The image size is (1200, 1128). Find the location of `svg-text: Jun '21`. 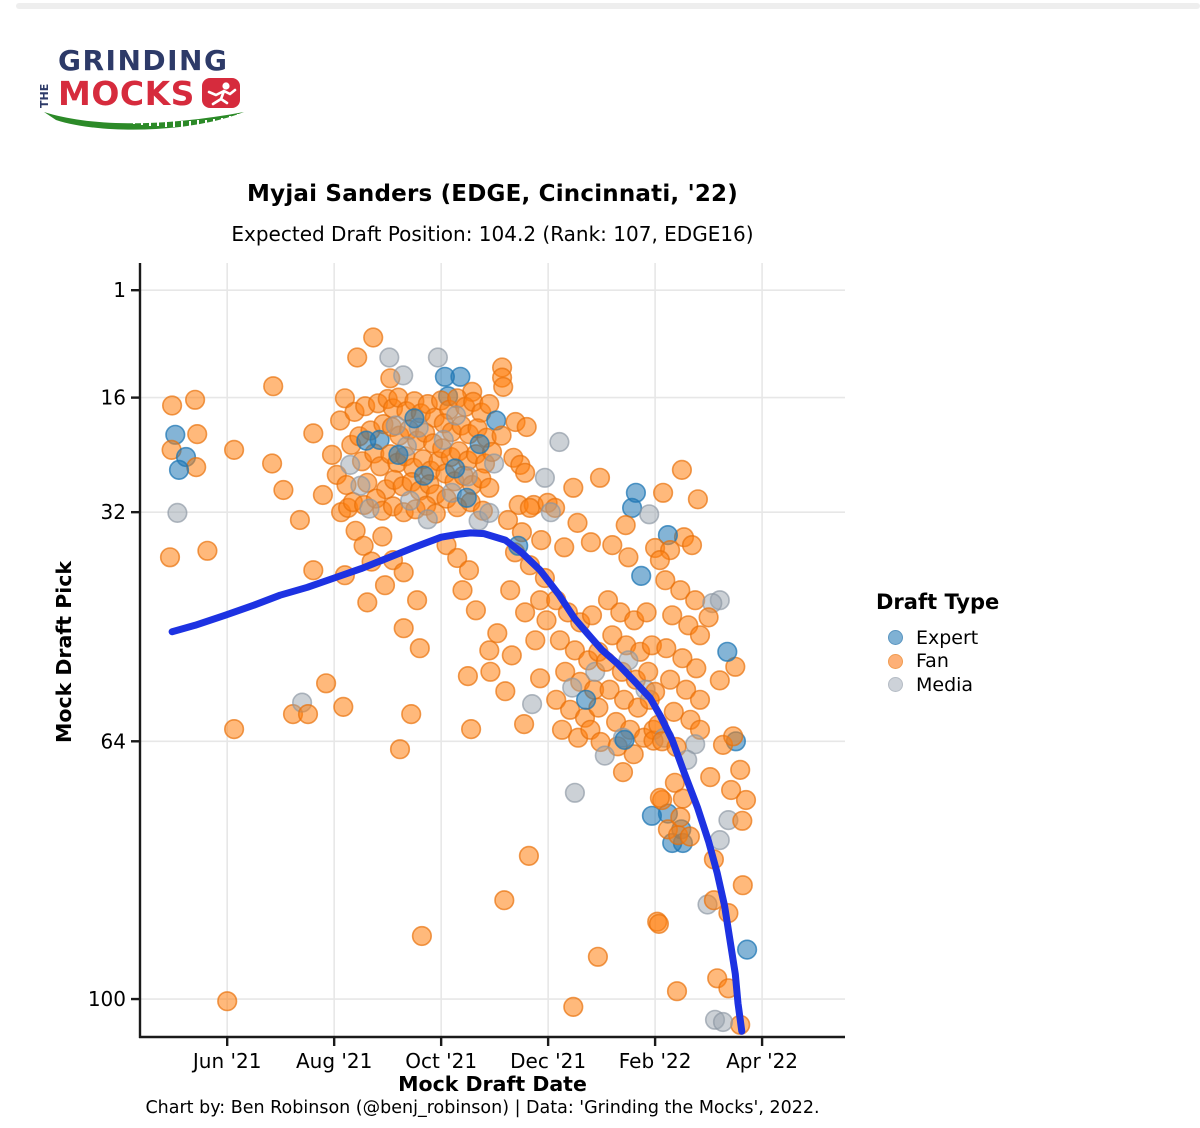

svg-text: Jun '21 is located at coordinates (226, 1061).